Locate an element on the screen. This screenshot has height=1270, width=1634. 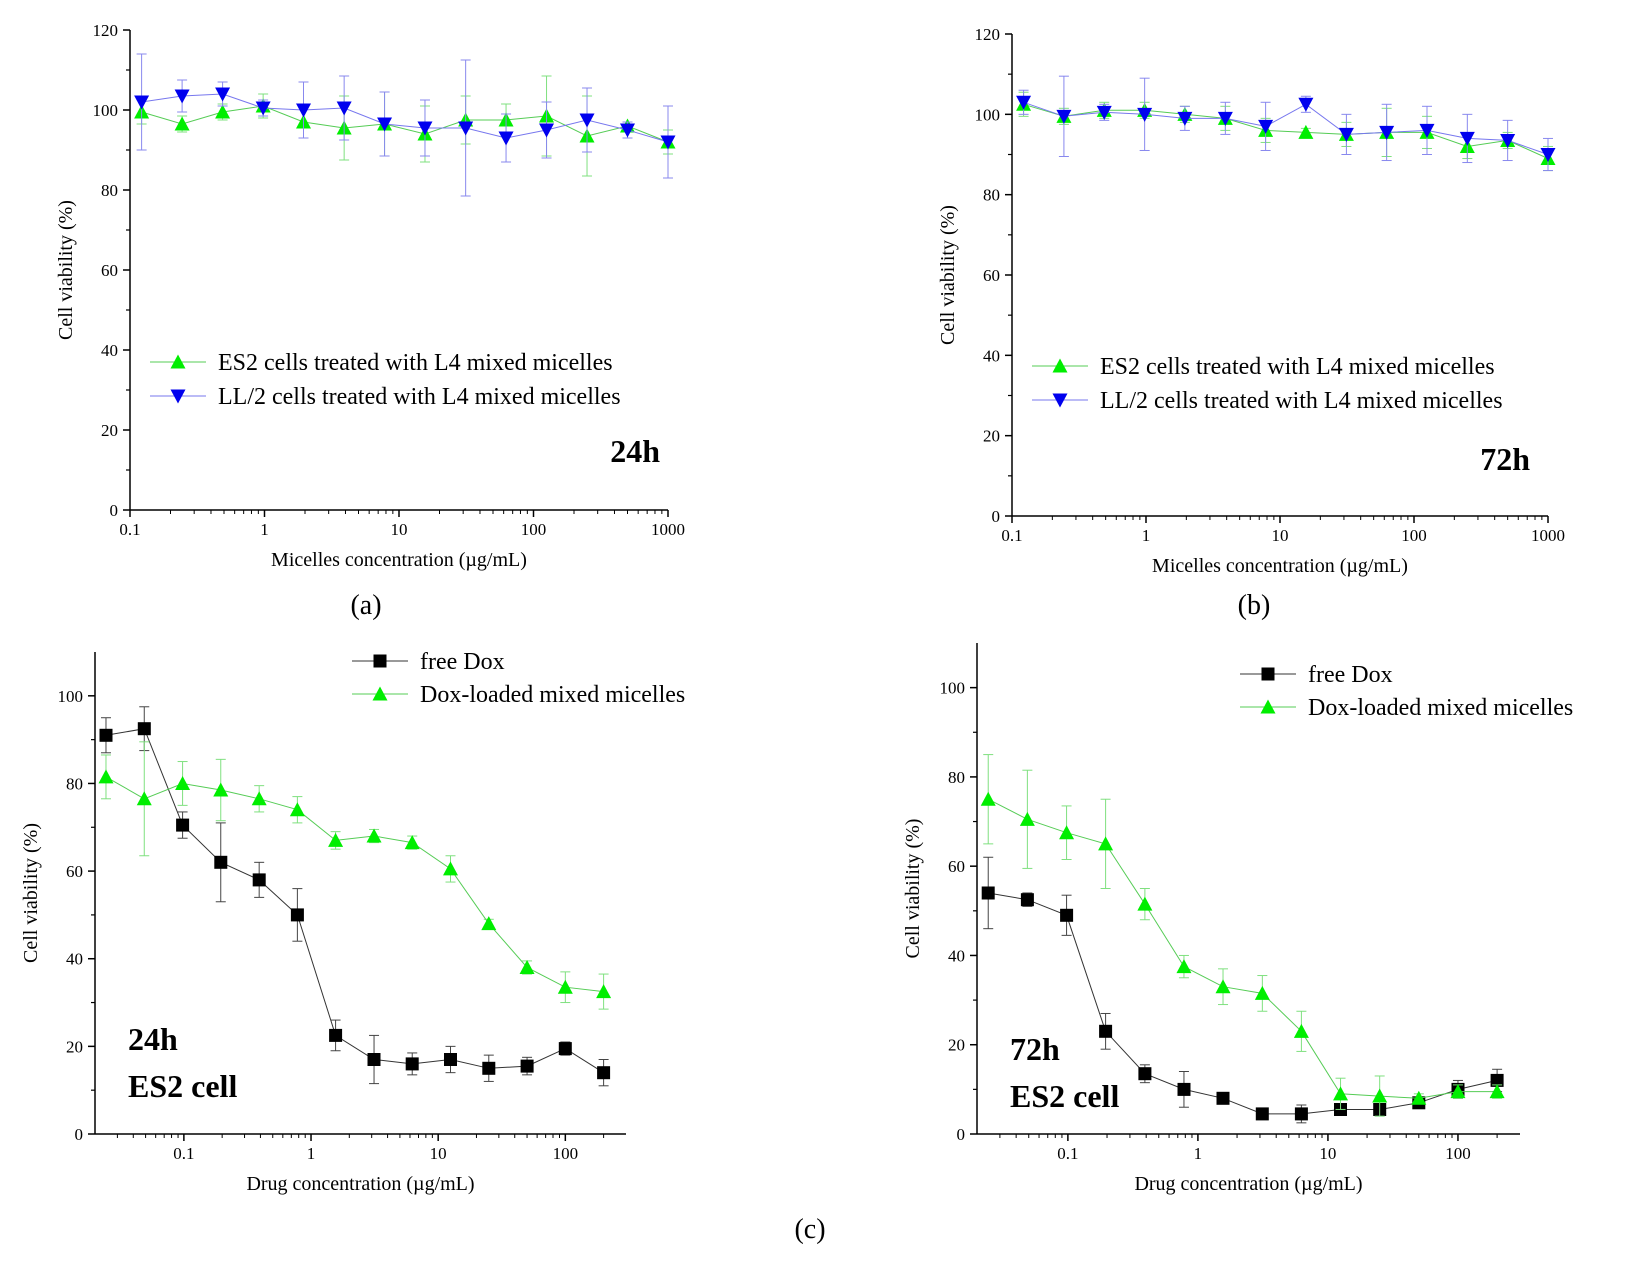
x-axis-title: Drug concentration (µg/mL) is located at coordinates (360, 1184).